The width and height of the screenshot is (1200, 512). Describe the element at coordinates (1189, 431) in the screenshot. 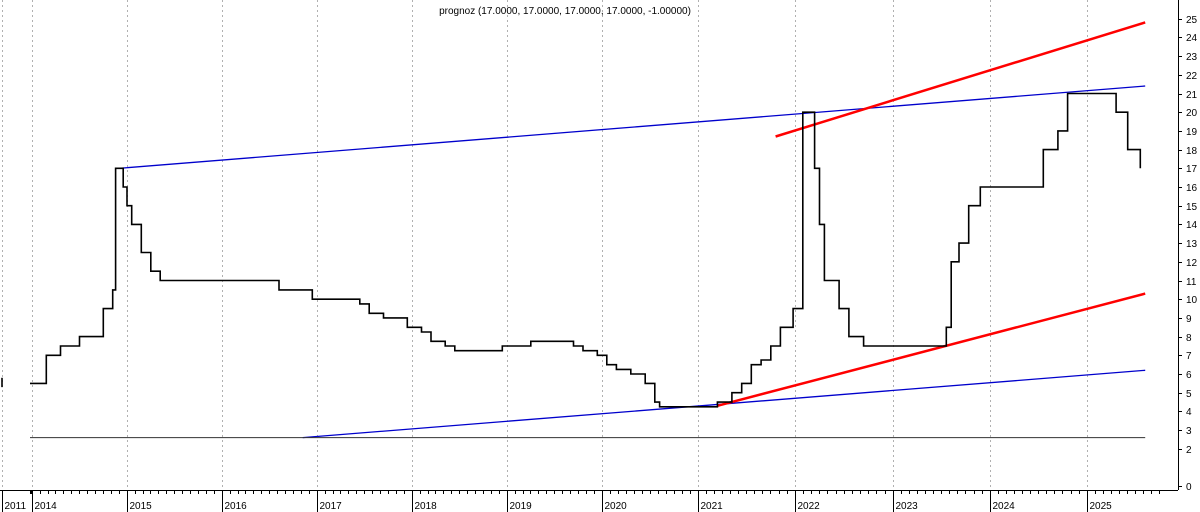

I see `y-tick-label-3: 3` at that location.